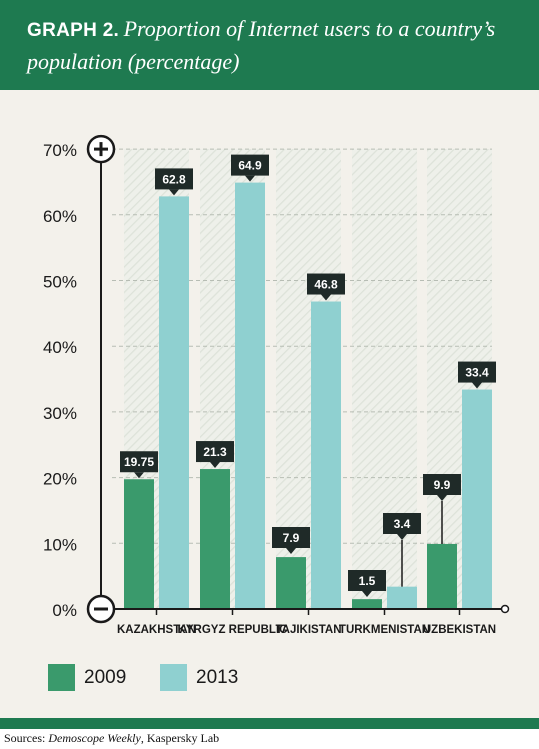  I want to click on y-tick-label: 20%, so click(60, 479).